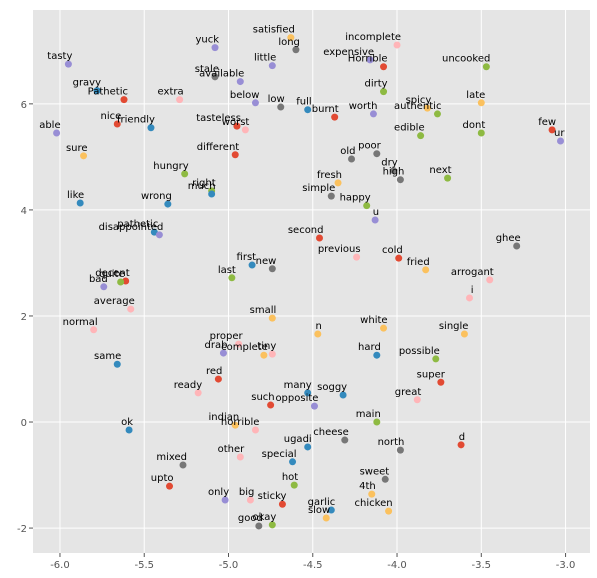  What do you see at coordinates (24, 211) in the screenshot?
I see `y-tick-label: 4` at bounding box center [24, 211].